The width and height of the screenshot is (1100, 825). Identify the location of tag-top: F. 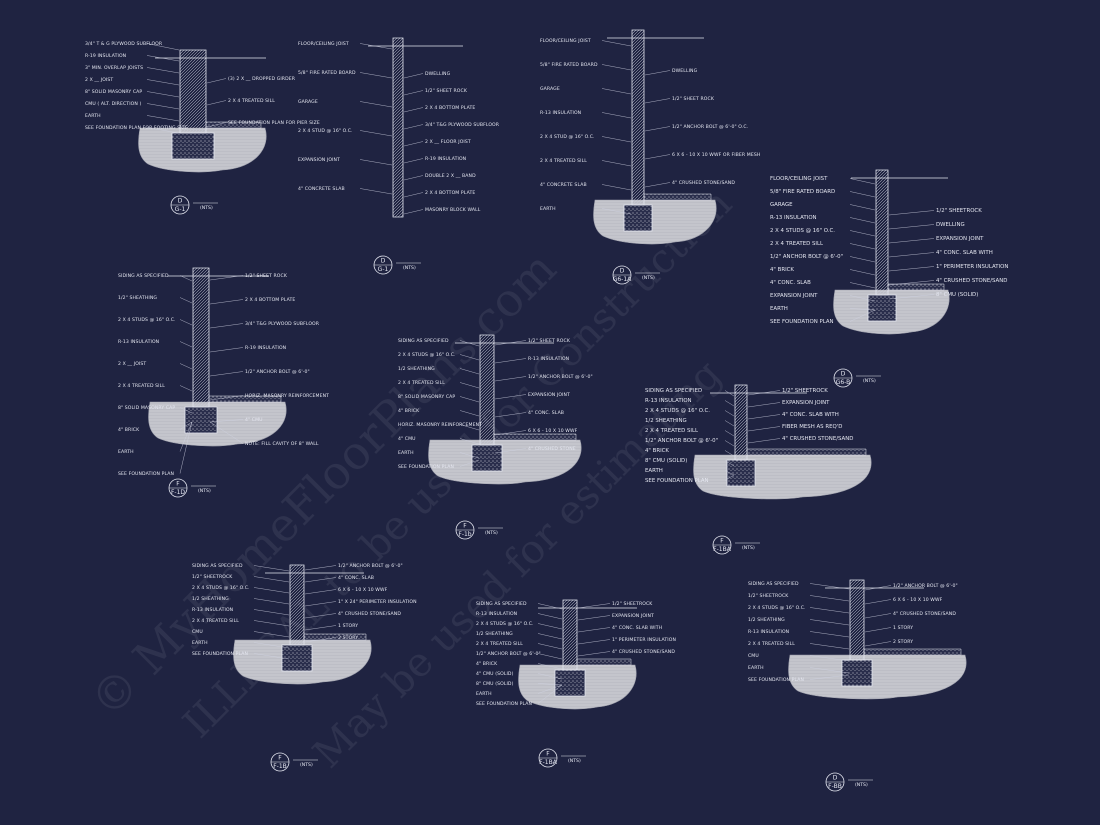
(722, 541).